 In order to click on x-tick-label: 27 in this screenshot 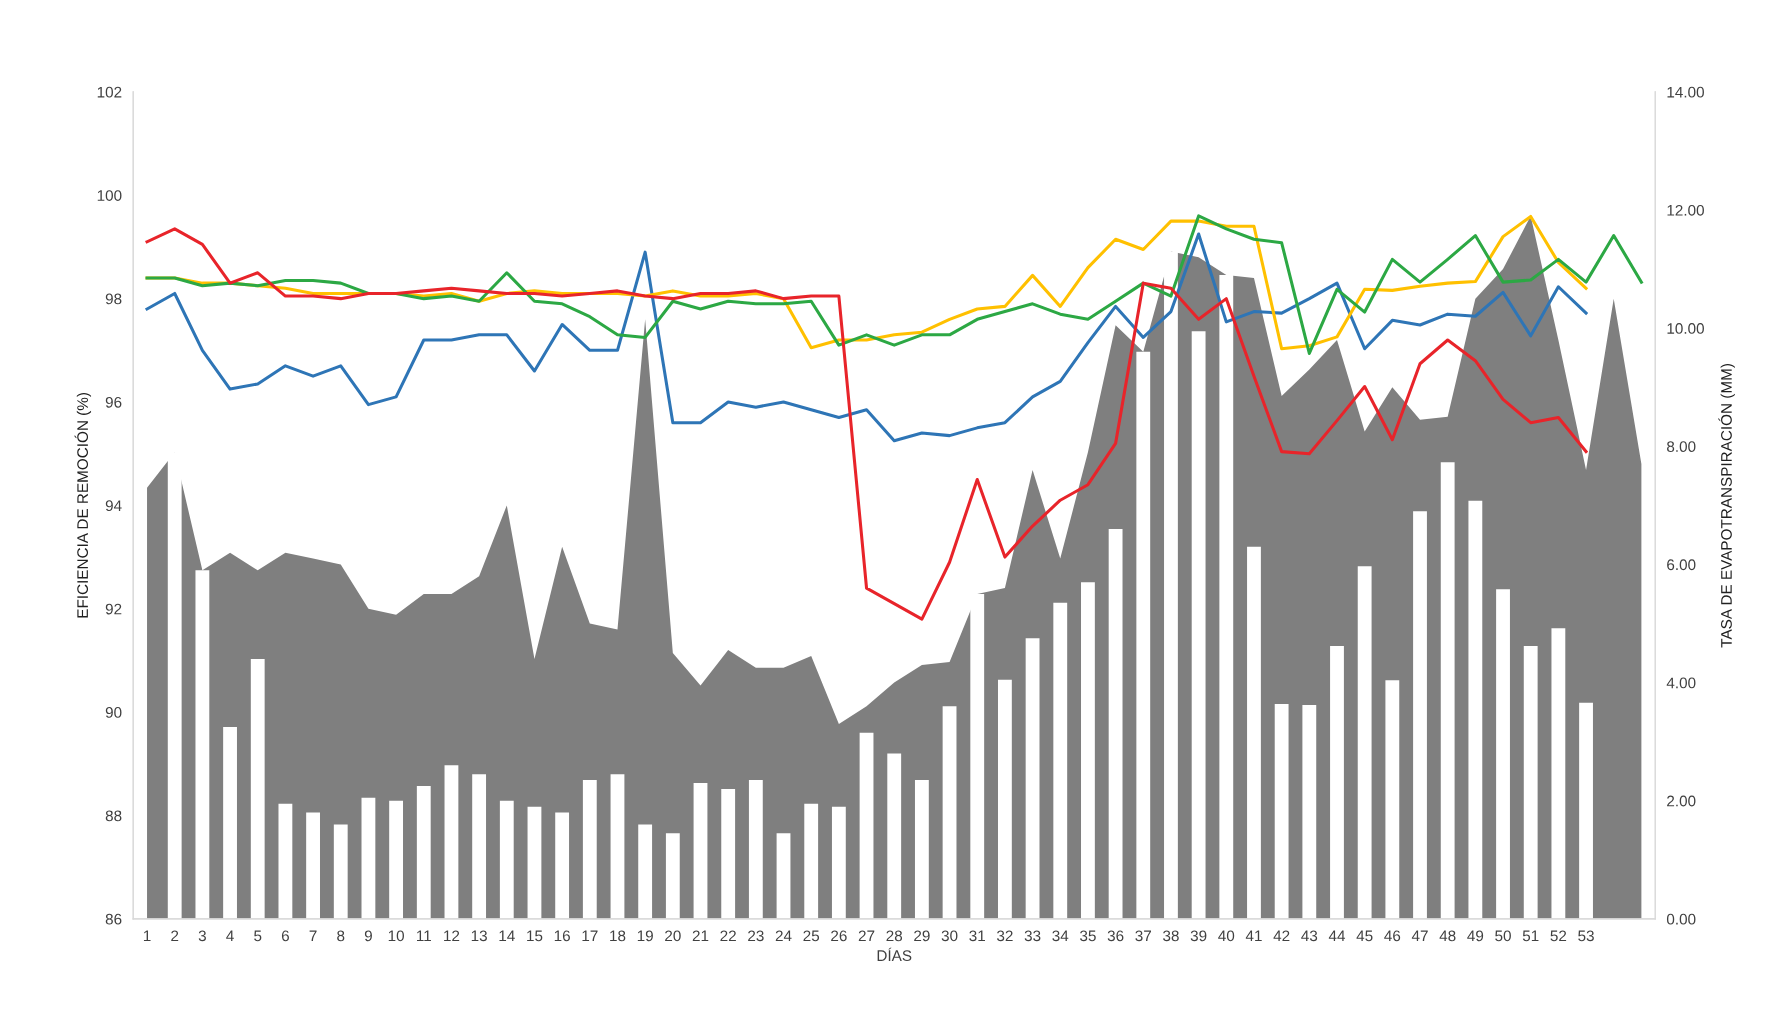, I will do `click(866, 936)`.